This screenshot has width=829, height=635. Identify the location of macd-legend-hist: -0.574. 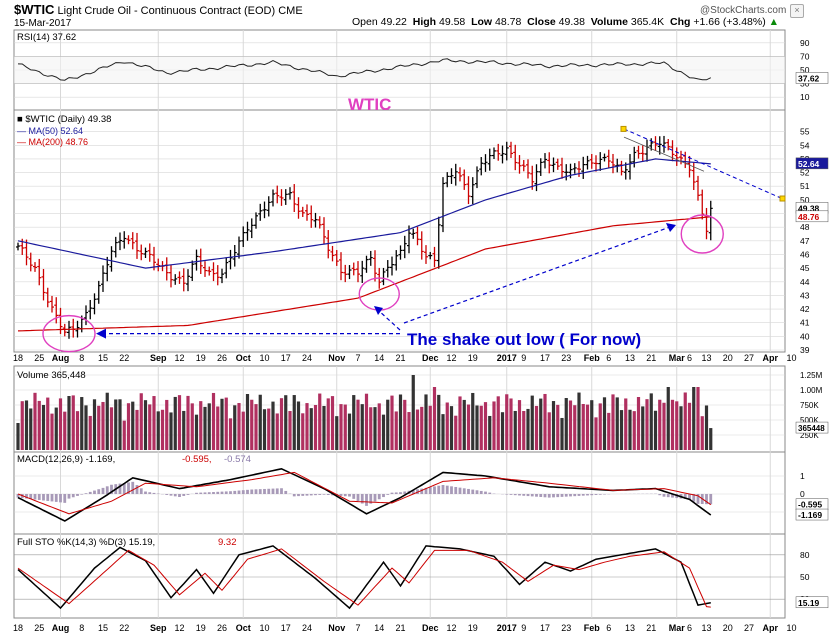
(237, 459).